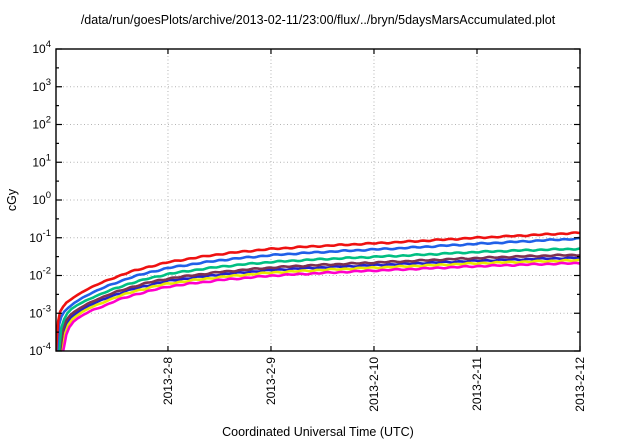  I want to click on y-tick-label: 10⁻³, so click(40, 311).